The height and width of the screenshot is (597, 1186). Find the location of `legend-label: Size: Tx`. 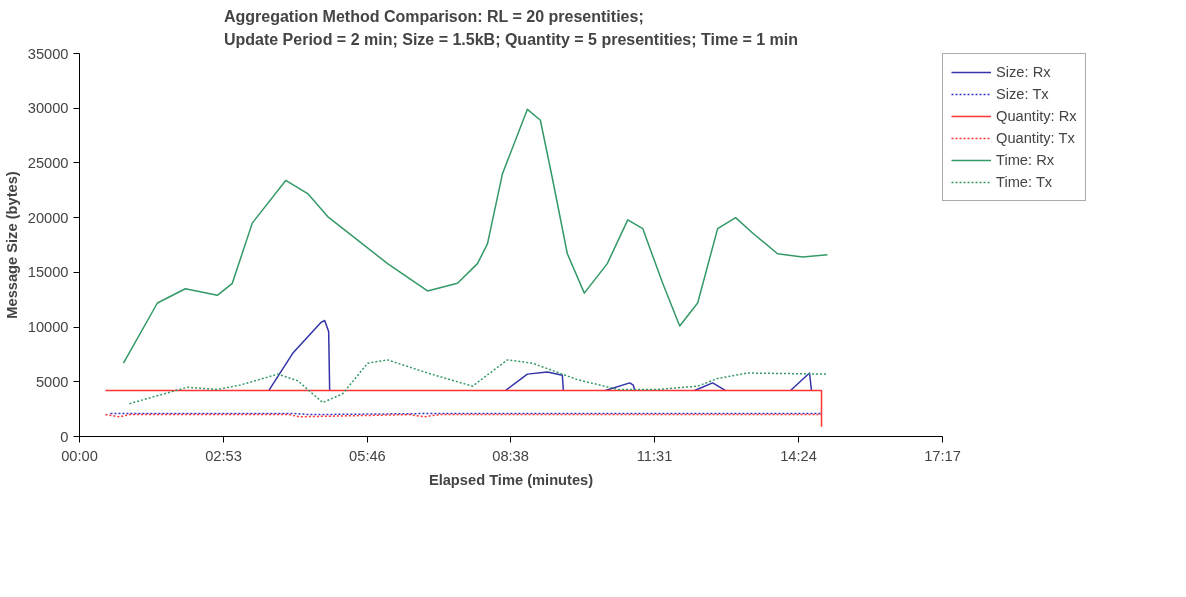

legend-label: Size: Tx is located at coordinates (1022, 94).